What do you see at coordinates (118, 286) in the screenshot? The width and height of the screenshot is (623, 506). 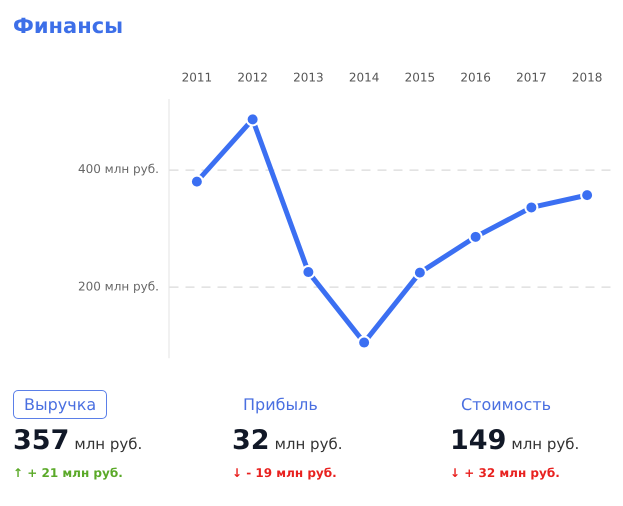 I see `y-tick-label: 200 млн руб.` at bounding box center [118, 286].